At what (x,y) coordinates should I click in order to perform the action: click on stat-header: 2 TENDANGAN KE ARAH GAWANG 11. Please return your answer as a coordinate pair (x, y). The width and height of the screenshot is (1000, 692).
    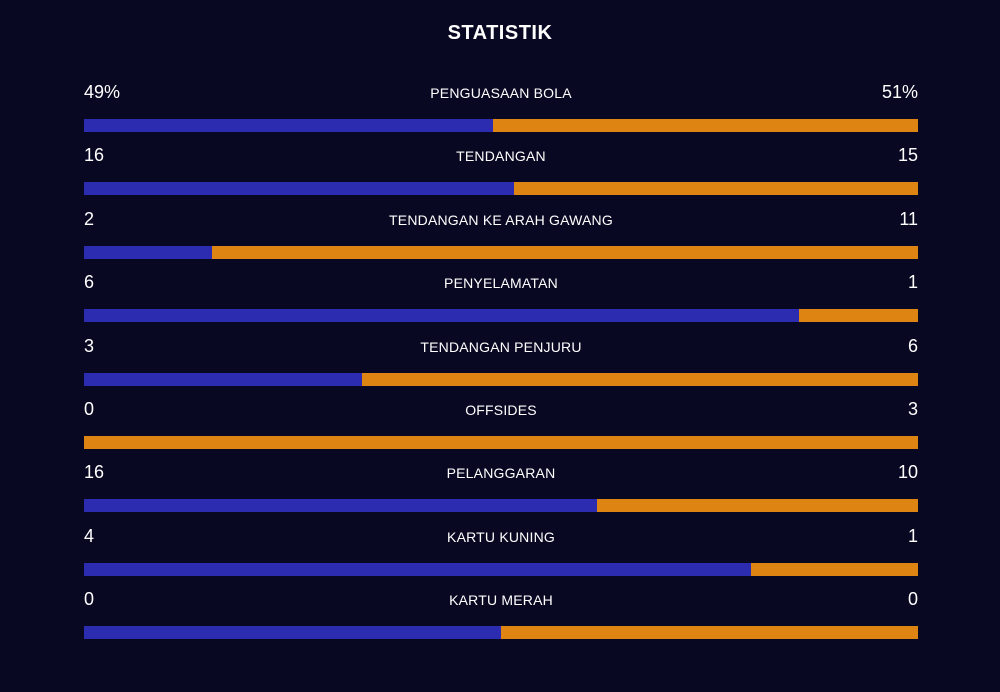
    Looking at the image, I should click on (501, 220).